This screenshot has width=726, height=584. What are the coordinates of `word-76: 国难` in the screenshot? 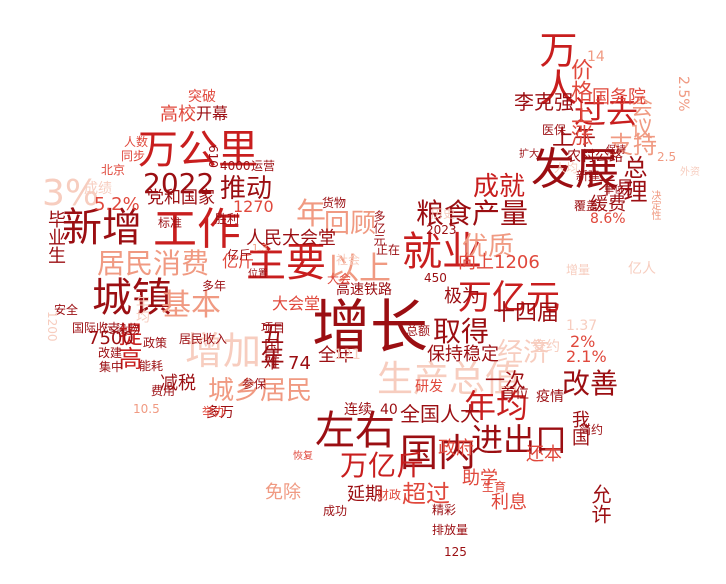 It's located at (270, 354).